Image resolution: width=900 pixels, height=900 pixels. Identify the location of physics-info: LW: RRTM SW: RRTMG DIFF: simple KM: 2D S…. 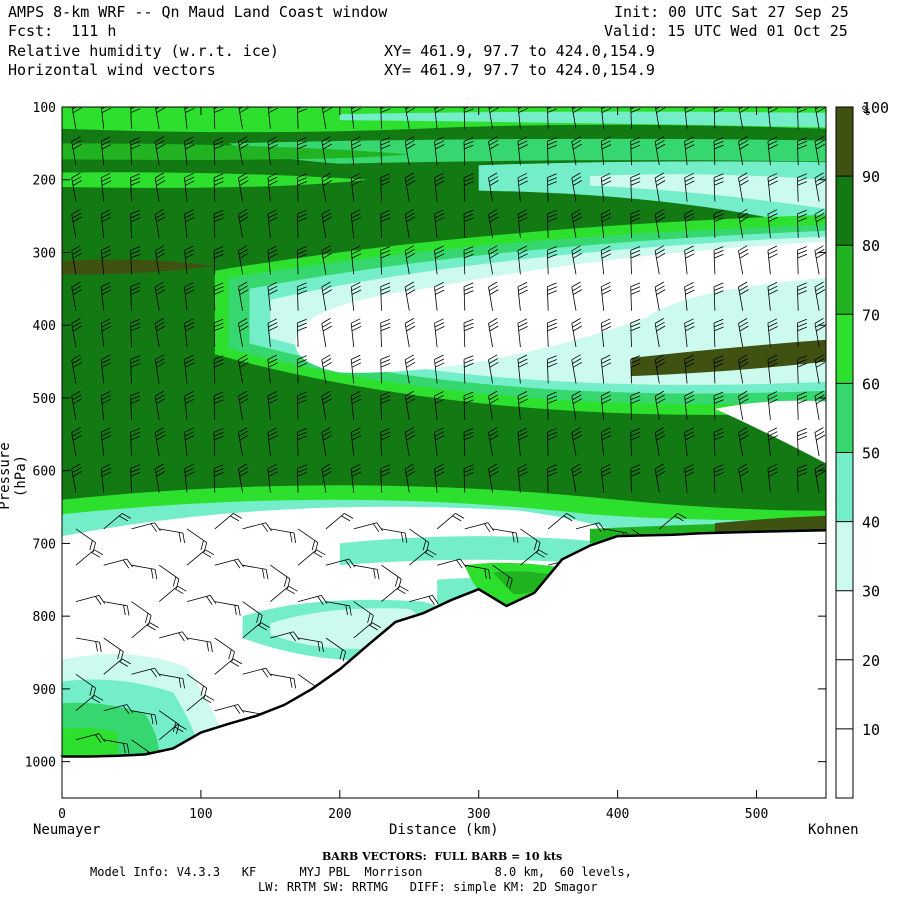
(428, 887).